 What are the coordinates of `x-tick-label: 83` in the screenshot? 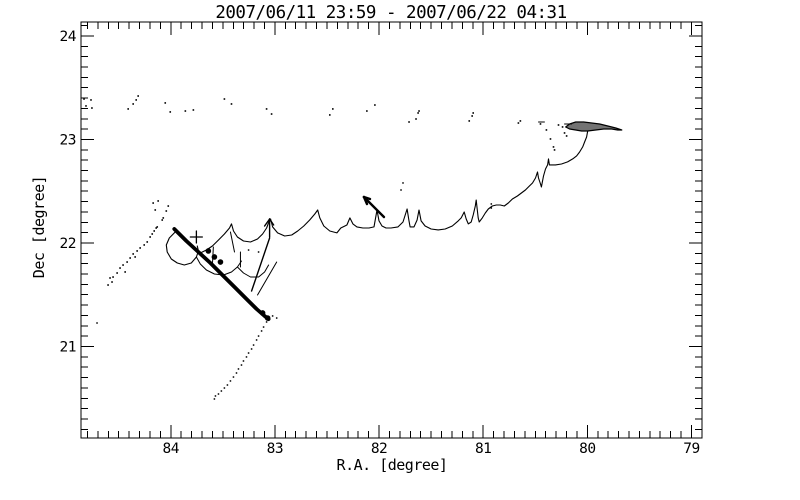 It's located at (275, 449).